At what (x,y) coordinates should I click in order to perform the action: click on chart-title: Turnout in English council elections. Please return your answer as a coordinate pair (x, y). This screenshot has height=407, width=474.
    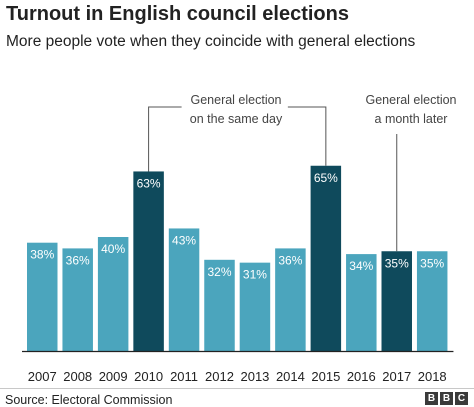
    Looking at the image, I should click on (177, 14).